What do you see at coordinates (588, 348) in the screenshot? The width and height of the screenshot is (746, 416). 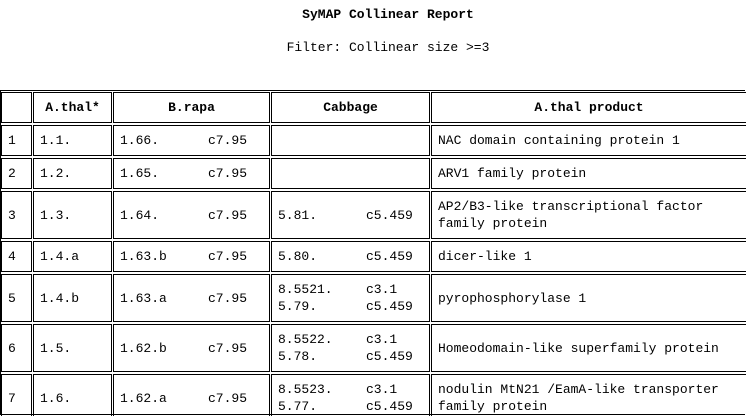 I see `product-cell: Homeodomain-like superfamily protein` at bounding box center [588, 348].